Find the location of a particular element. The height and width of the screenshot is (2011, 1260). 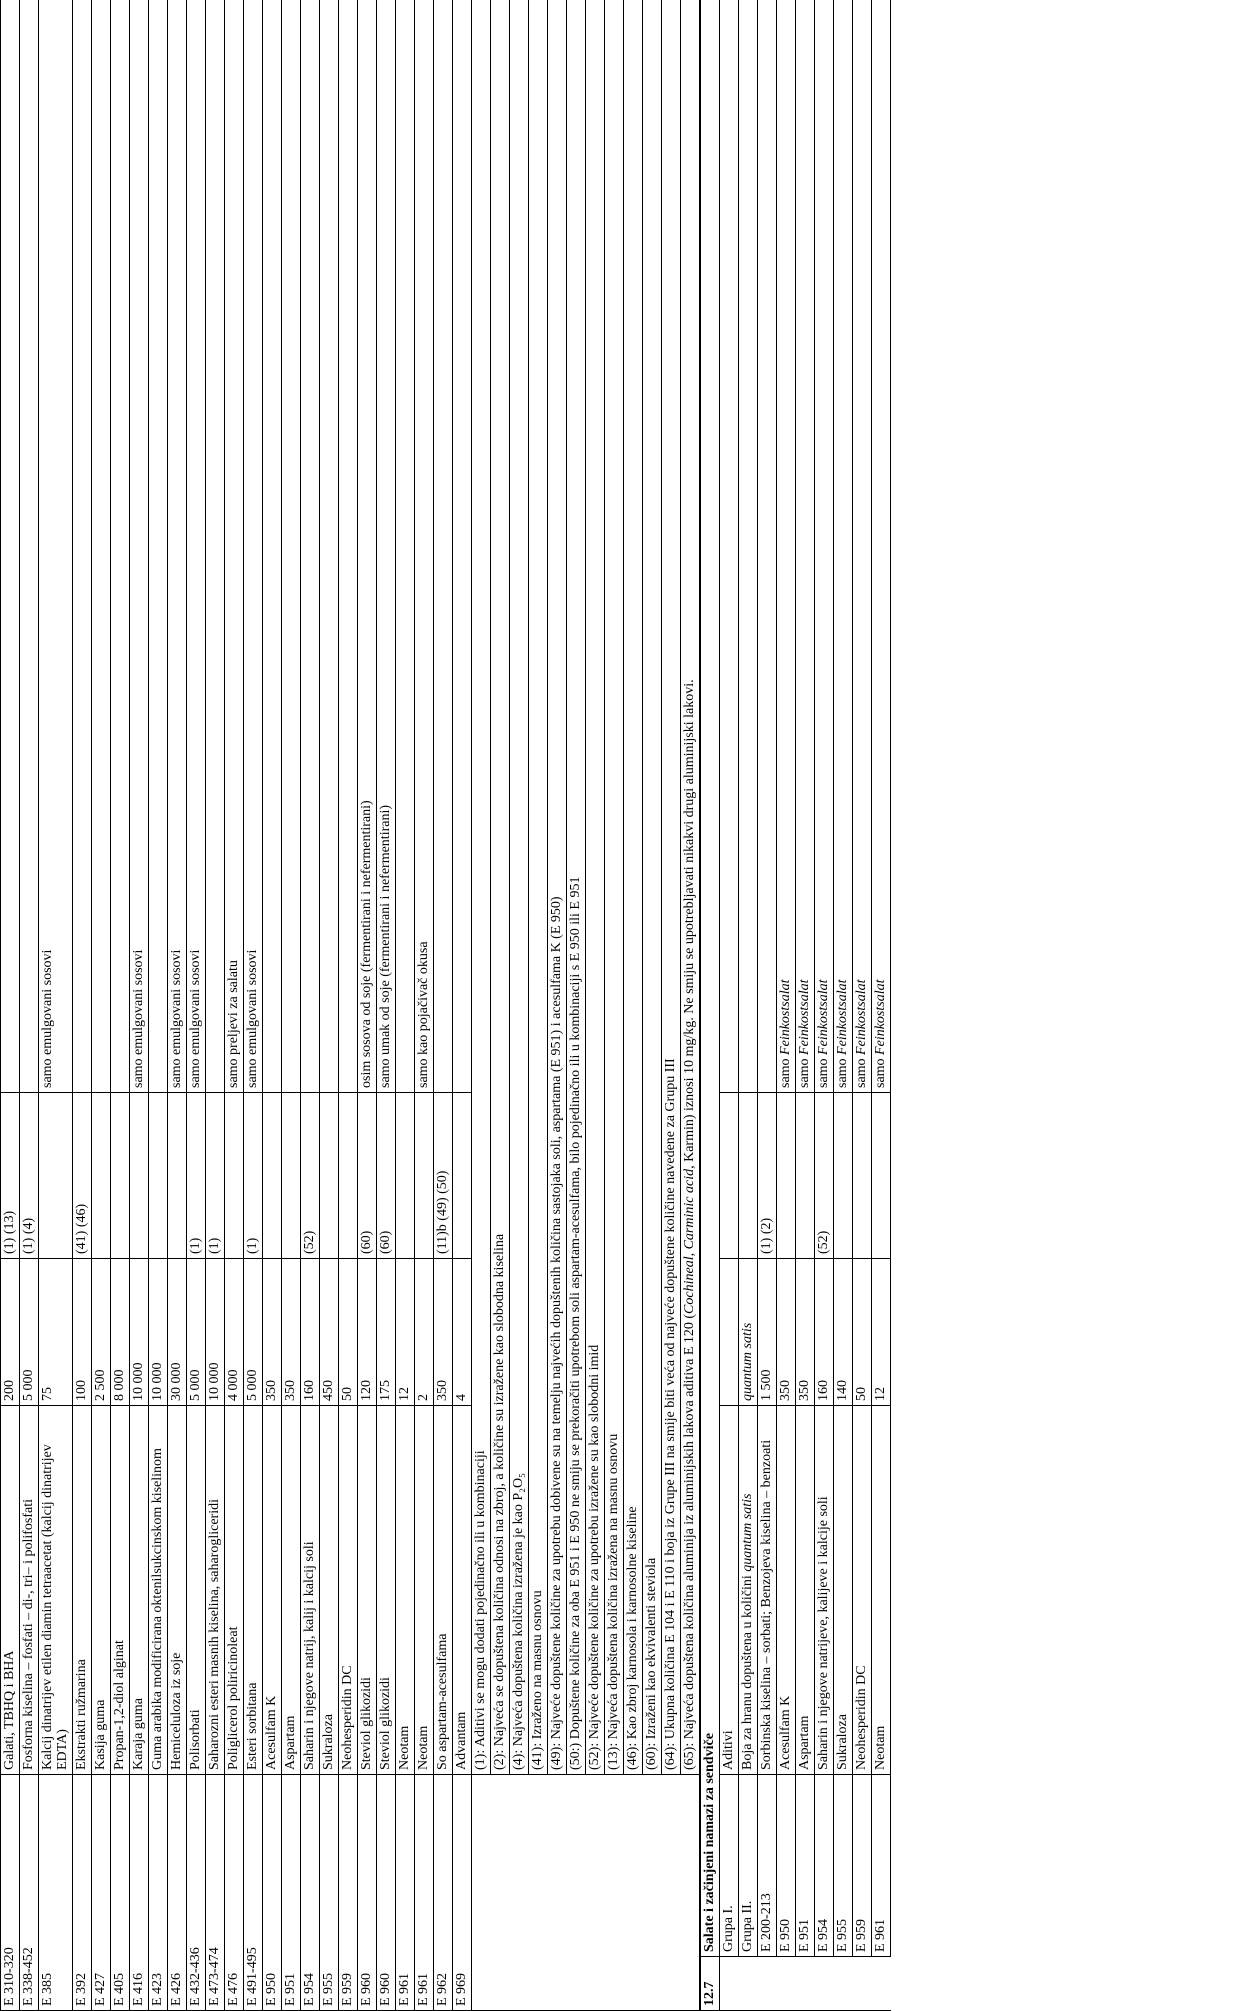

cell-code: E 950 is located at coordinates (786, 1865).